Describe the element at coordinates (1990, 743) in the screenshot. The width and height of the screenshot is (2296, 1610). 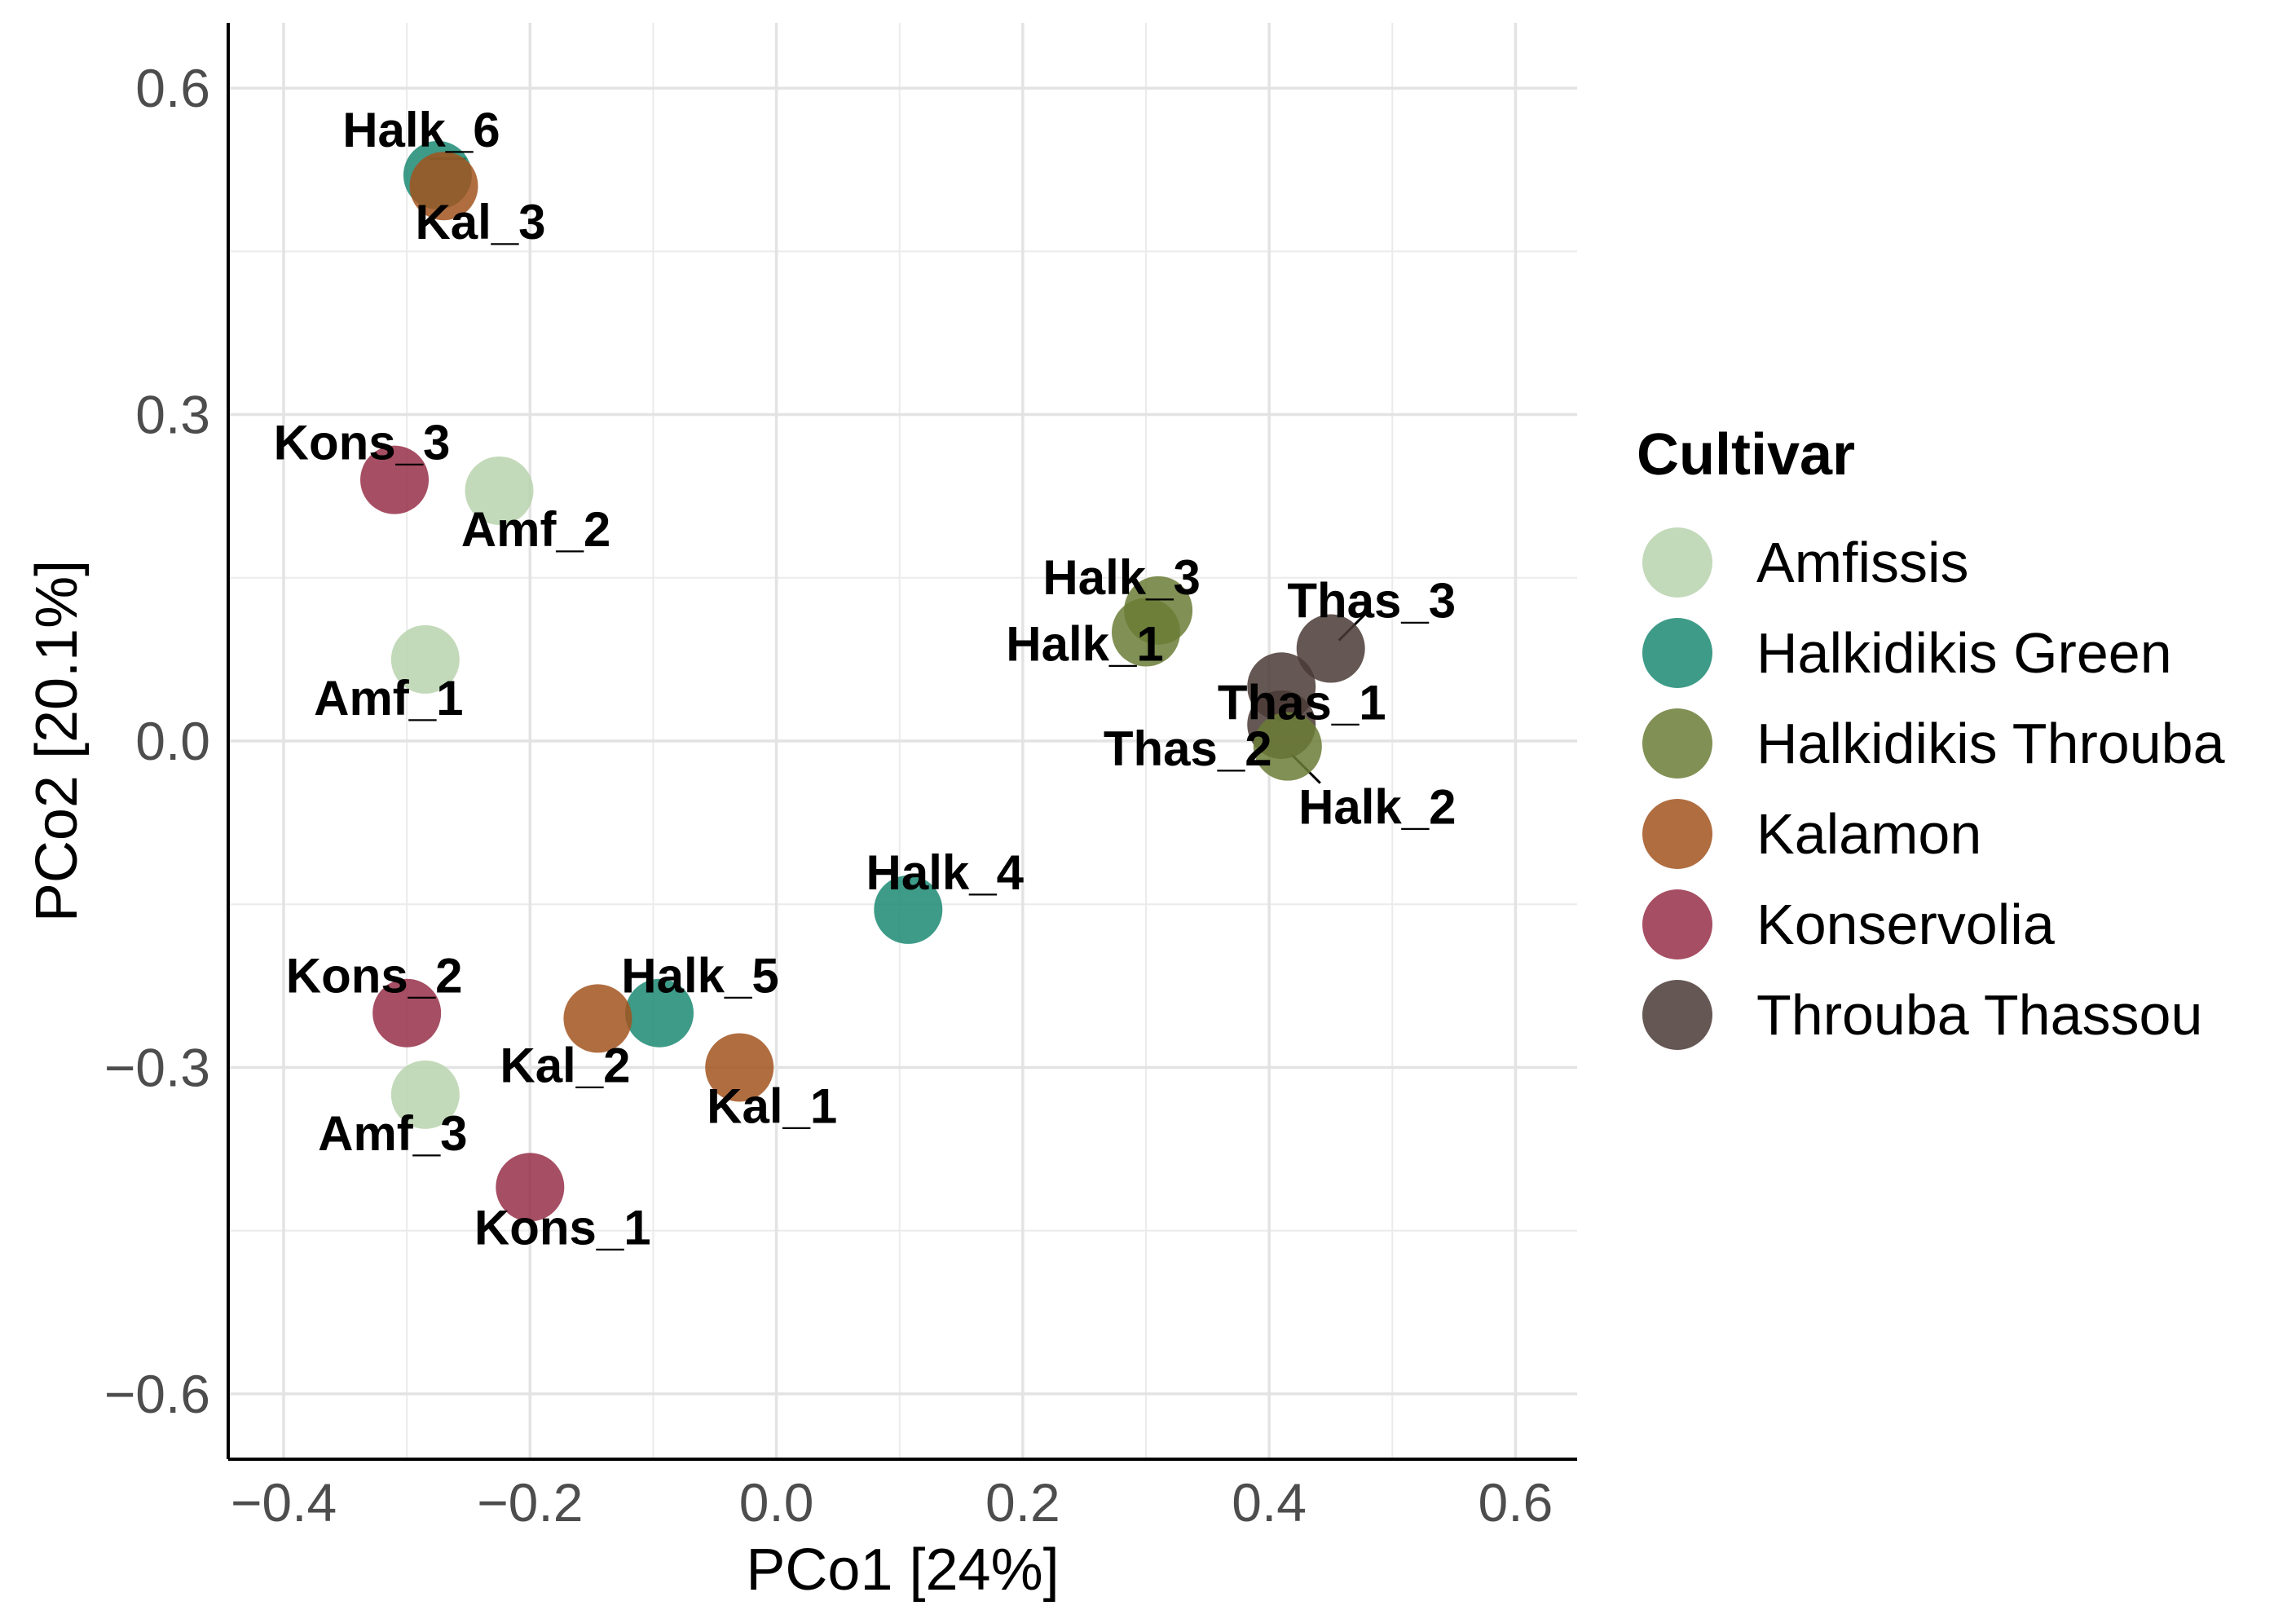
I see `legend-label: Halkidikis Throuba` at that location.